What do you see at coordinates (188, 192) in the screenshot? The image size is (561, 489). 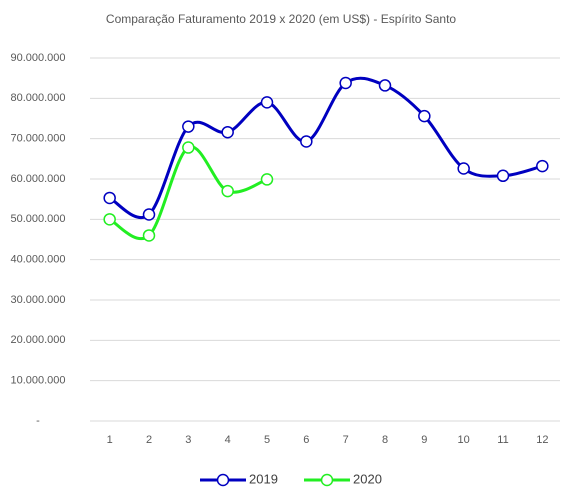 I see `series-line` at bounding box center [188, 192].